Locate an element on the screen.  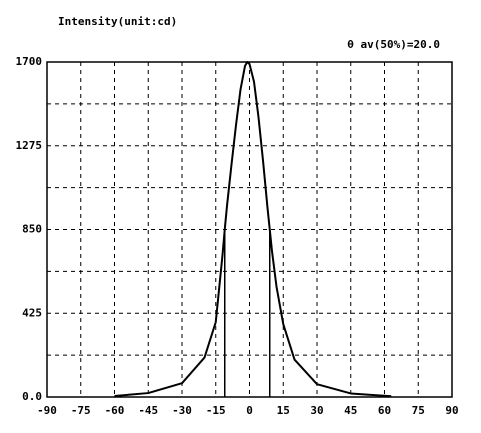
x-tick-label: 60 is located at coordinates (384, 410).